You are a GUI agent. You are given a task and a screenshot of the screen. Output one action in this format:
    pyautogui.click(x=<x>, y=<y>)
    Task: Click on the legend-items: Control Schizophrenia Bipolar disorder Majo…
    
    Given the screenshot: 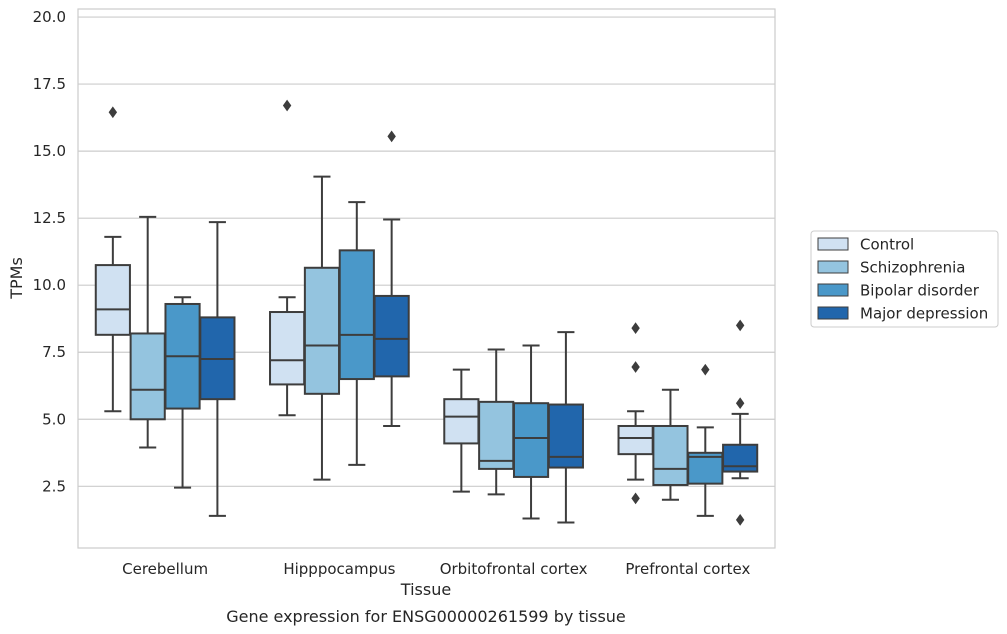 What is the action you would take?
    pyautogui.click(x=902, y=279)
    